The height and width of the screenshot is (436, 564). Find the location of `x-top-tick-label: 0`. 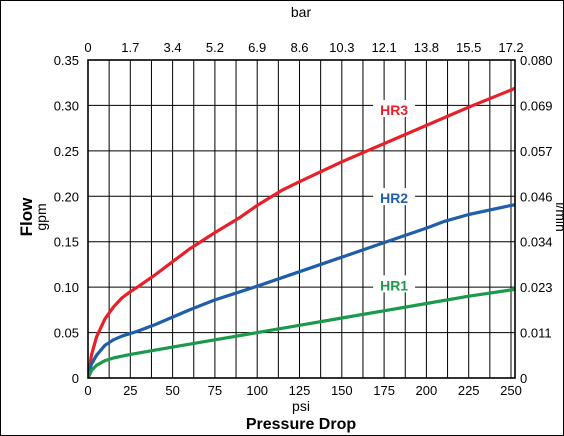

x-top-tick-label: 0 is located at coordinates (87, 47).